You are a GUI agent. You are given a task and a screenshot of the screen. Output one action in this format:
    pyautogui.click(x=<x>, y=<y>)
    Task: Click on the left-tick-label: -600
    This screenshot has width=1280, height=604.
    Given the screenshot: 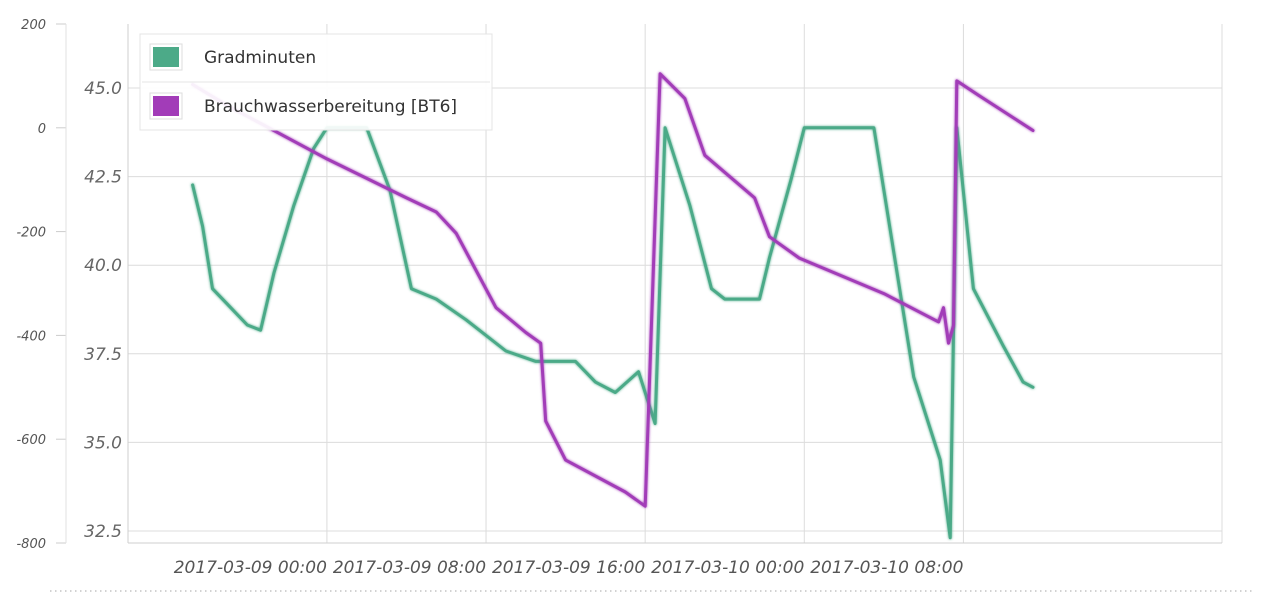 What is the action you would take?
    pyautogui.click(x=31, y=440)
    